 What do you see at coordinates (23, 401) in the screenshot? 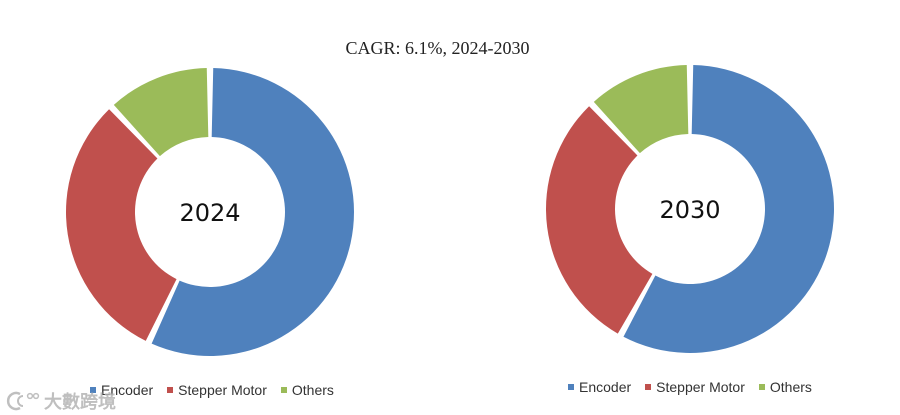
I see `logo-icon` at bounding box center [23, 401].